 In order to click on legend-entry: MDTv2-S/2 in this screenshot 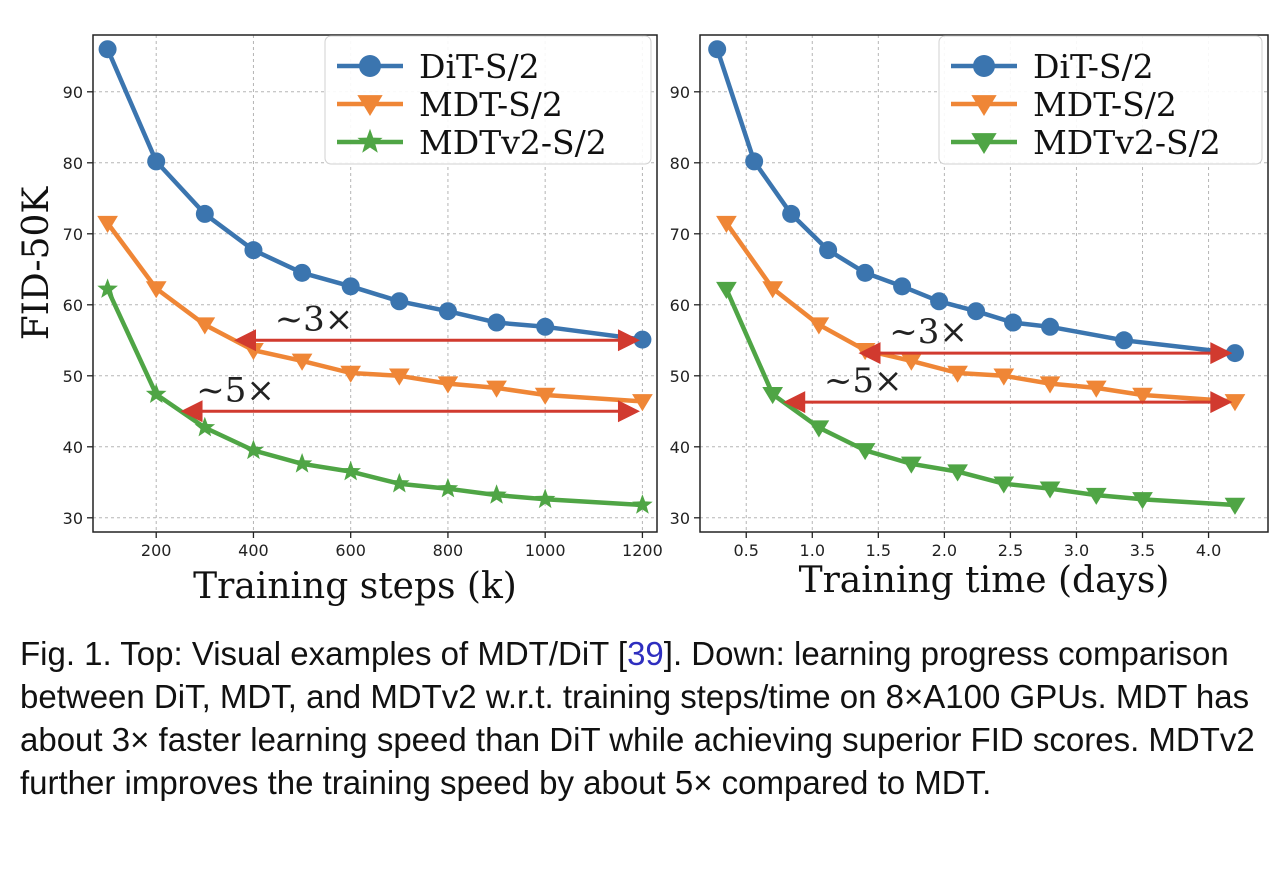, I will do `click(472, 142)`.